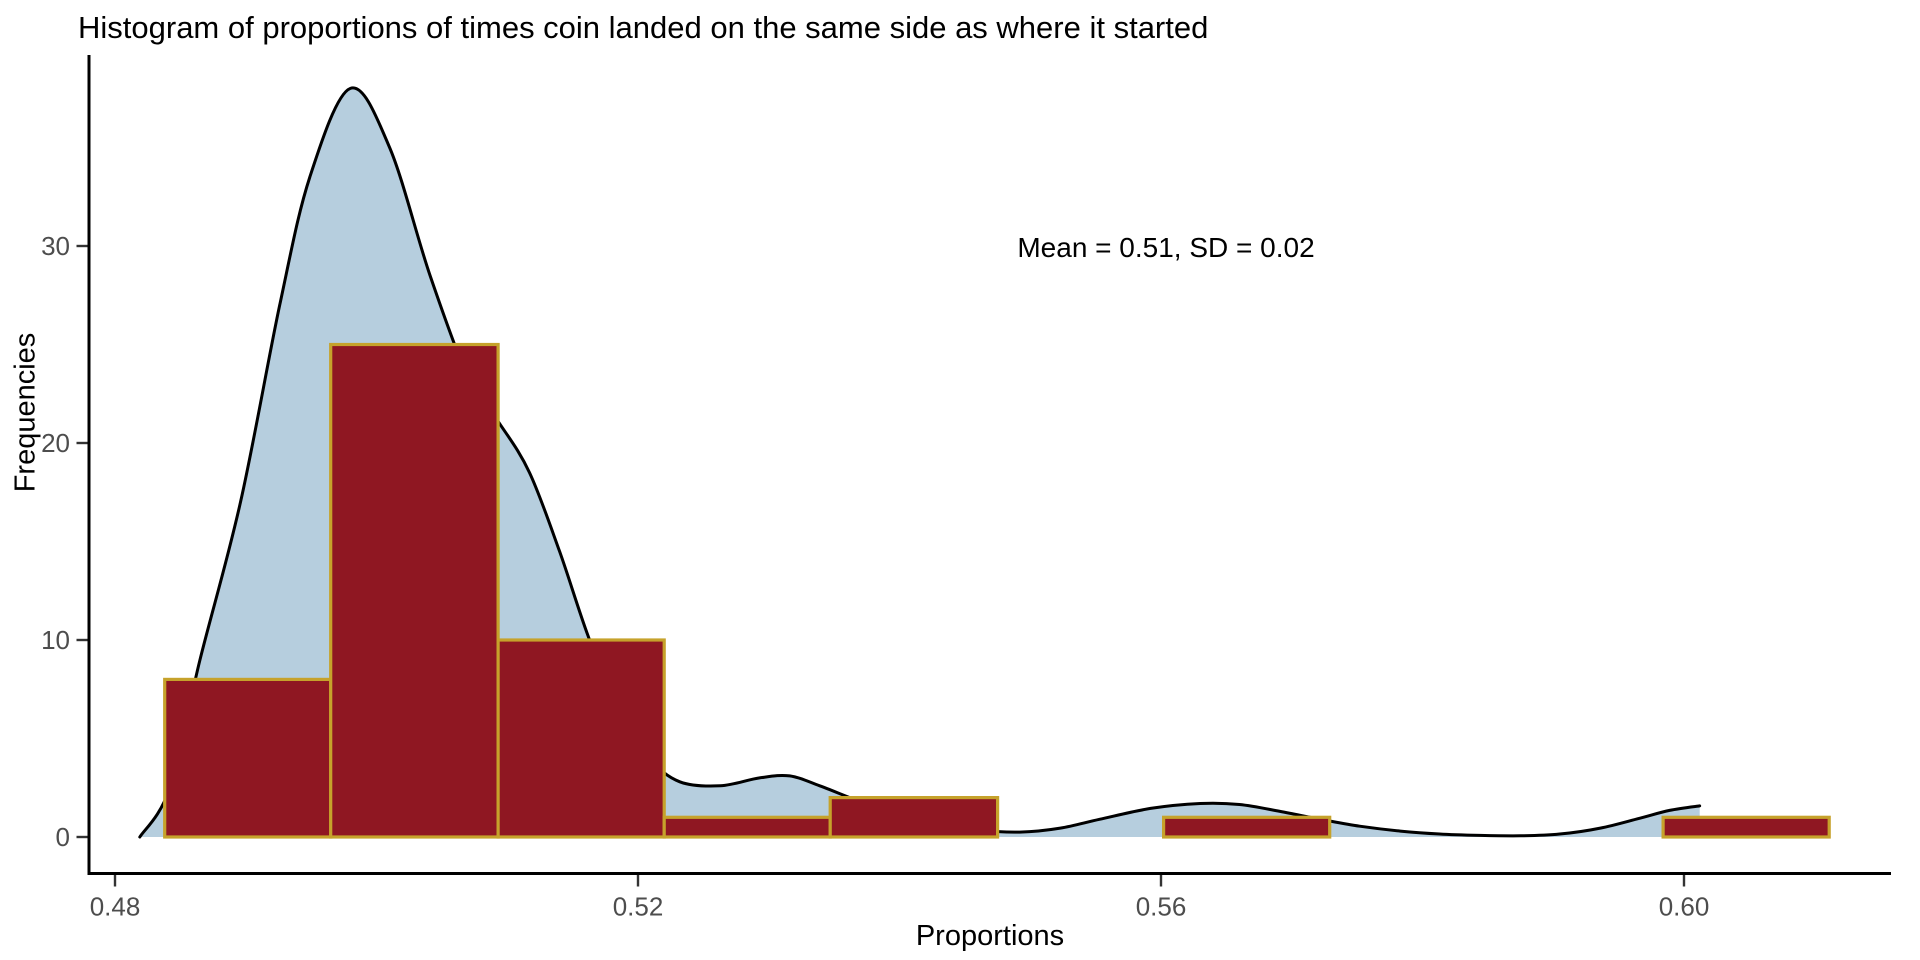 The width and height of the screenshot is (1920, 960). What do you see at coordinates (638, 907) in the screenshot?
I see `x-tick-label: 0.52` at bounding box center [638, 907].